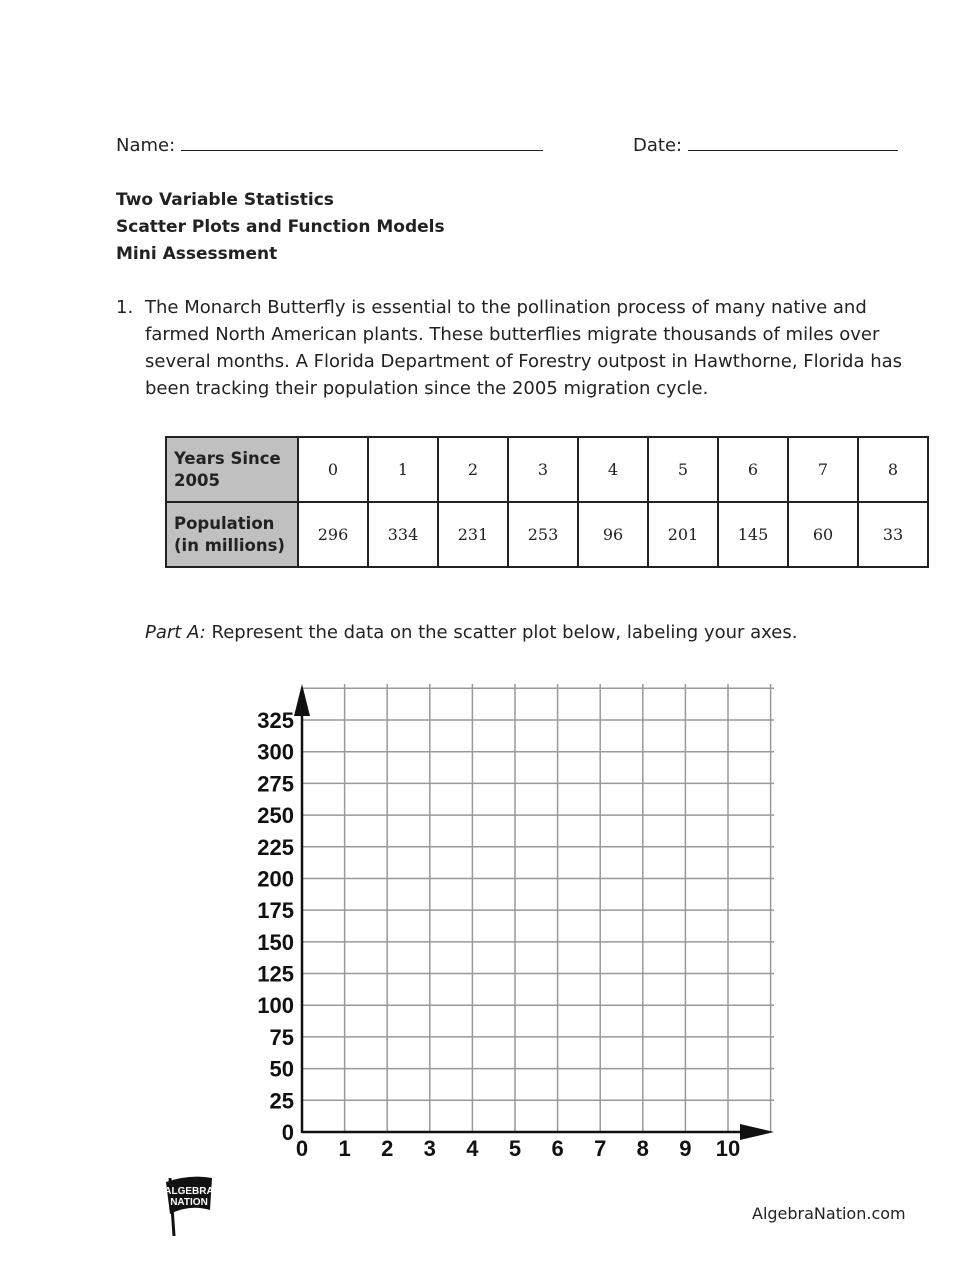  What do you see at coordinates (403, 469) in the screenshot?
I see `year-cell: 1` at bounding box center [403, 469].